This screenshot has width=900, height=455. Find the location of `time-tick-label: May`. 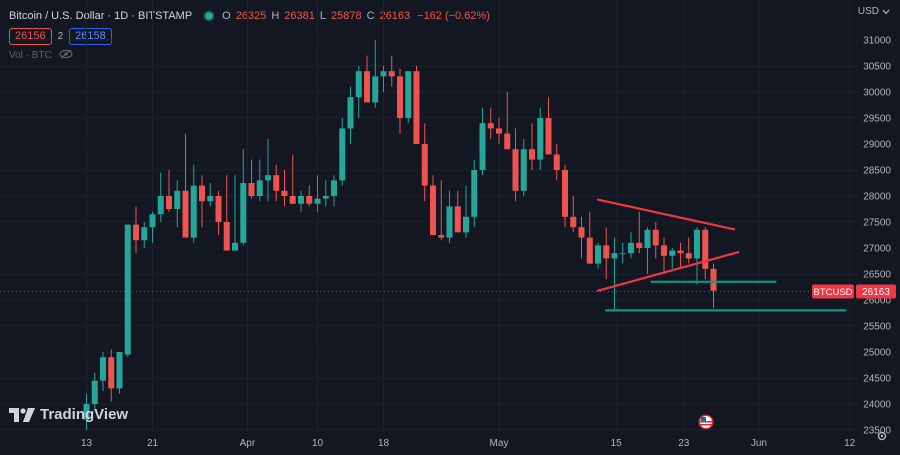

time-tick-label: May is located at coordinates (499, 443).